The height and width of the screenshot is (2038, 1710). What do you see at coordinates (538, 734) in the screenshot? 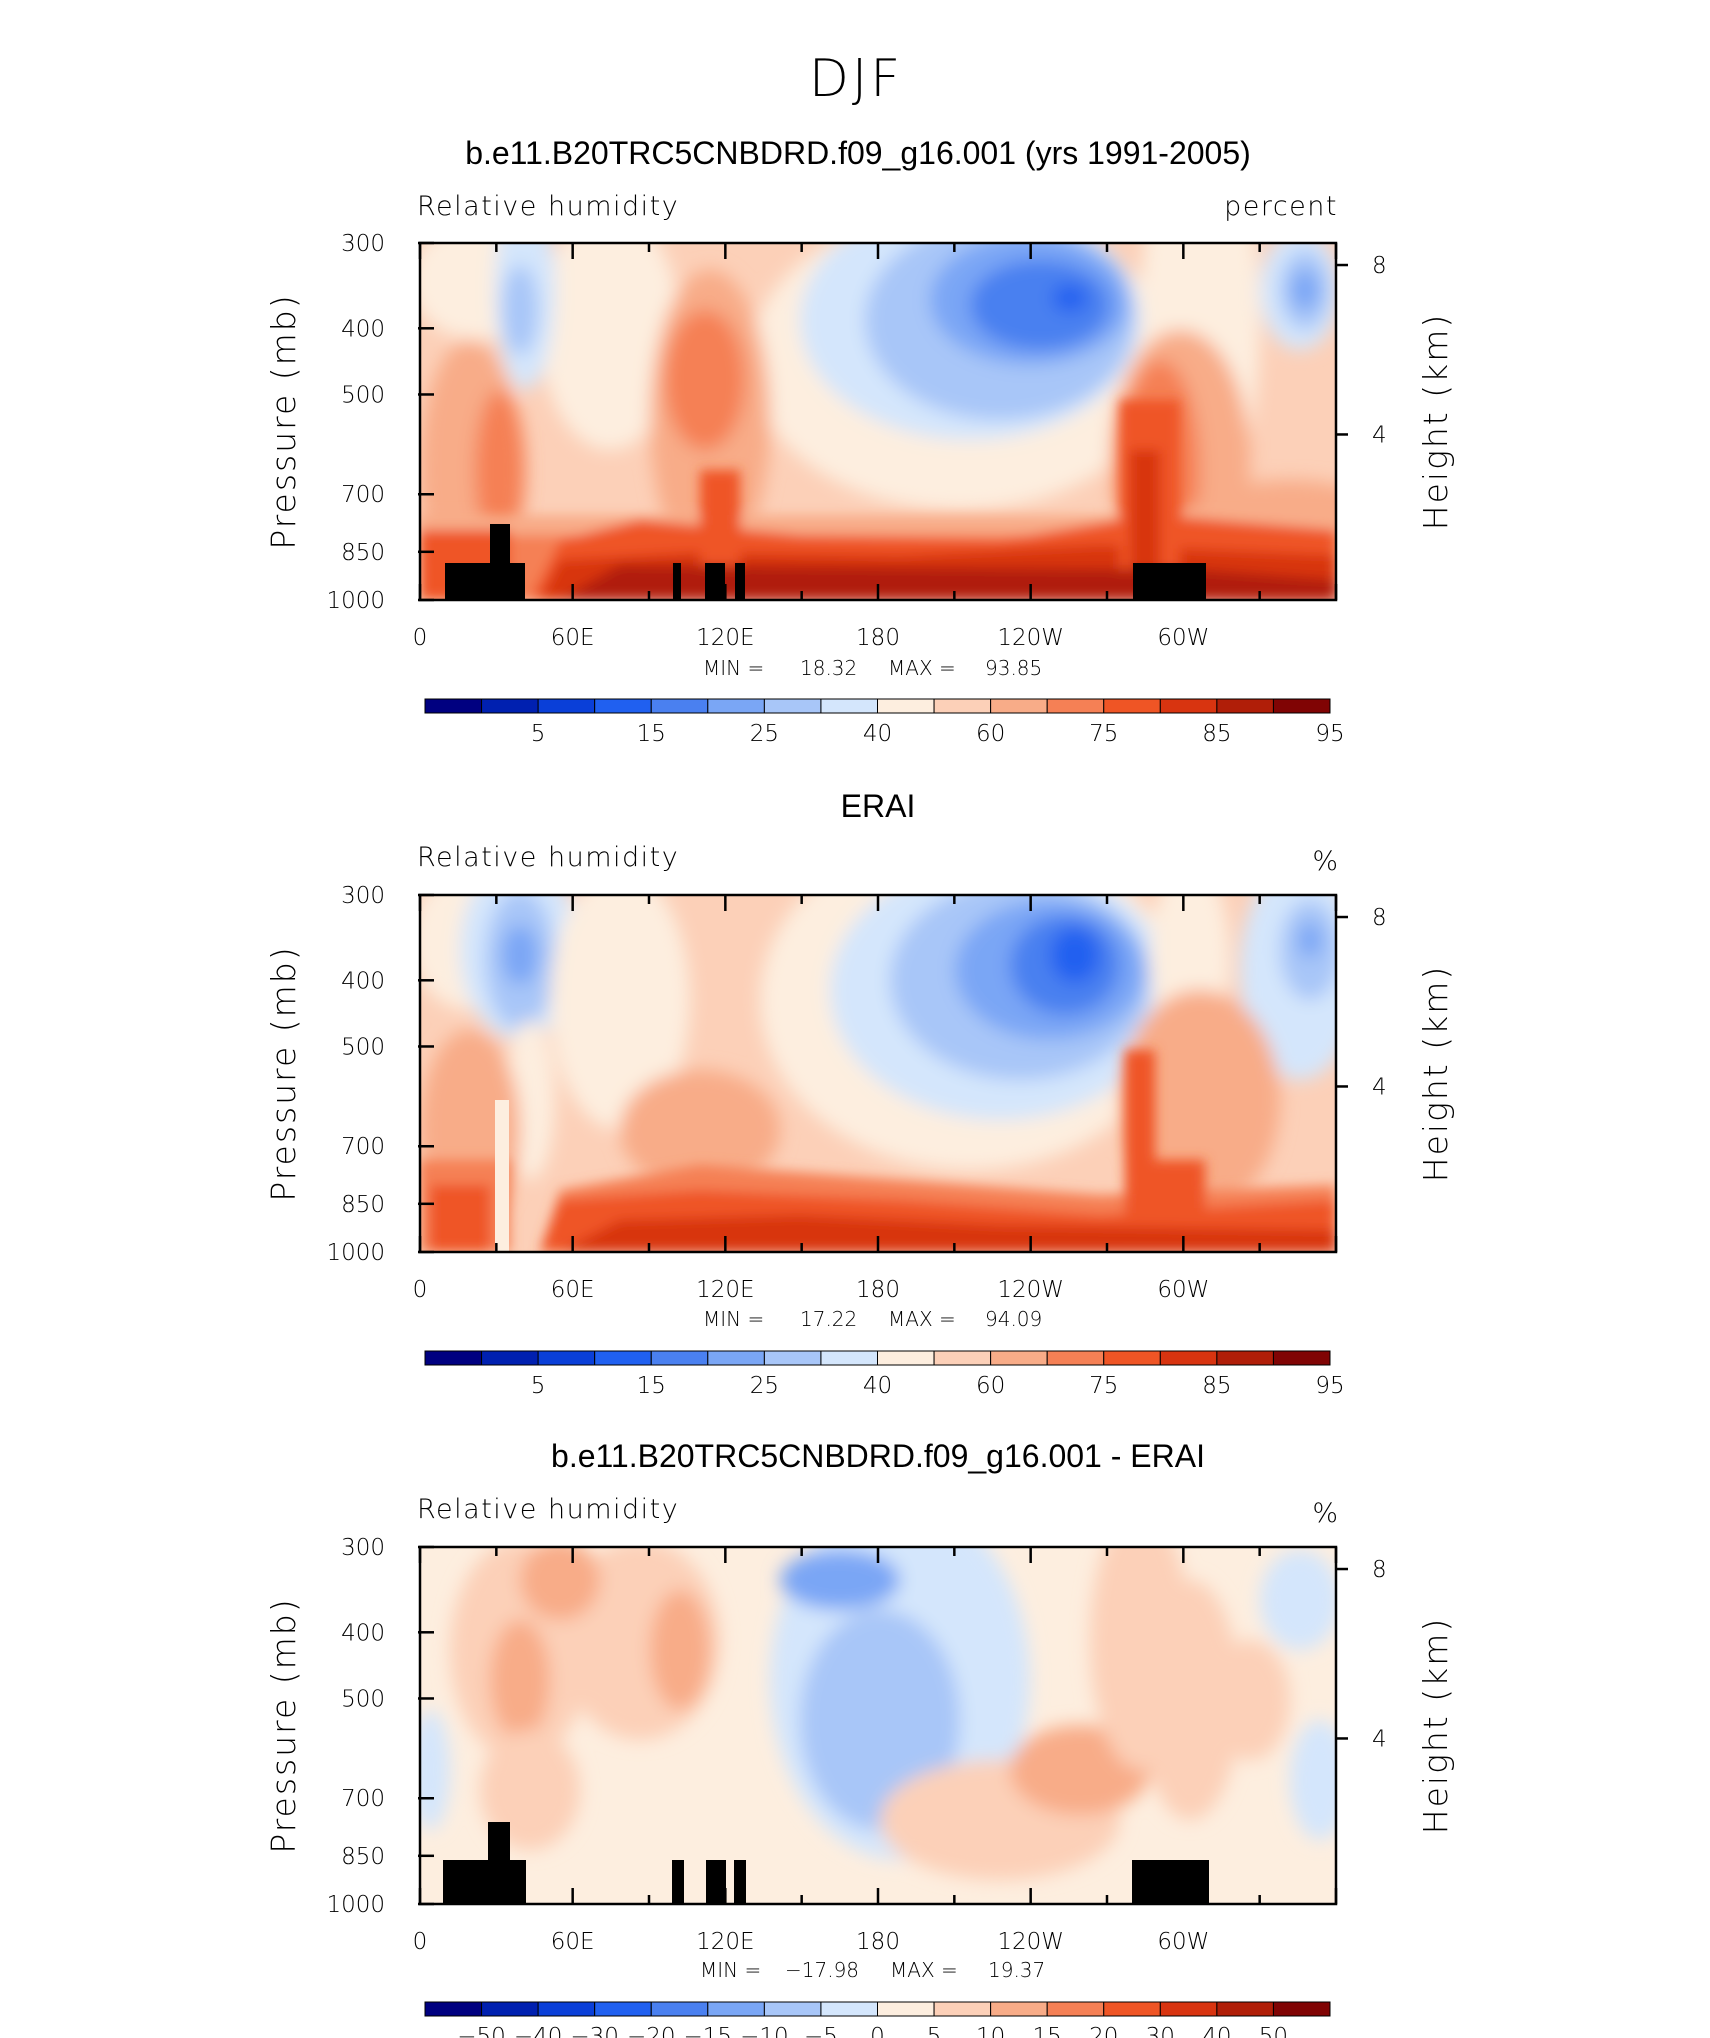
I see `colorbar-label: 5` at bounding box center [538, 734].